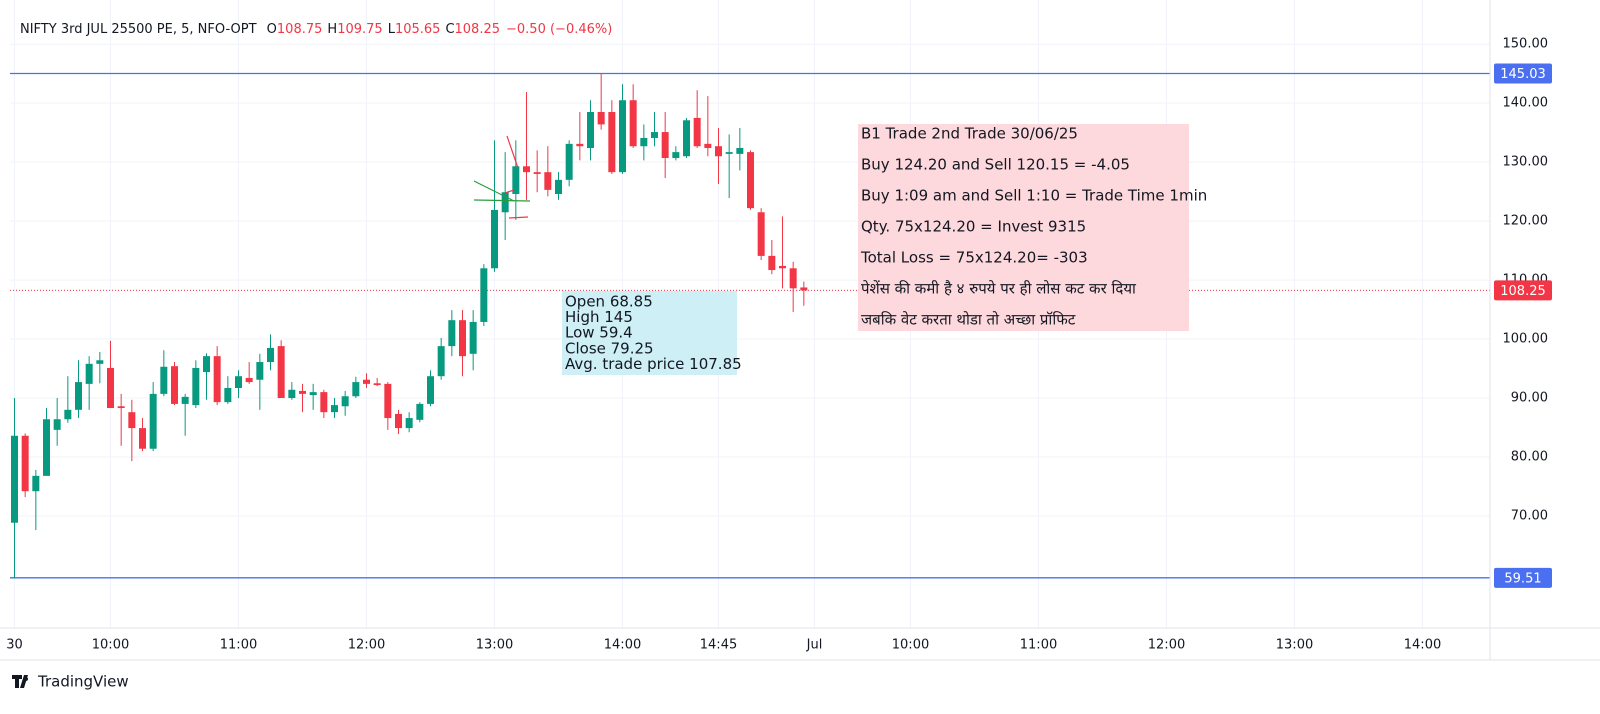 This screenshot has width=1600, height=714. What do you see at coordinates (272, 29) in the screenshot?
I see `ohlc-label: O` at bounding box center [272, 29].